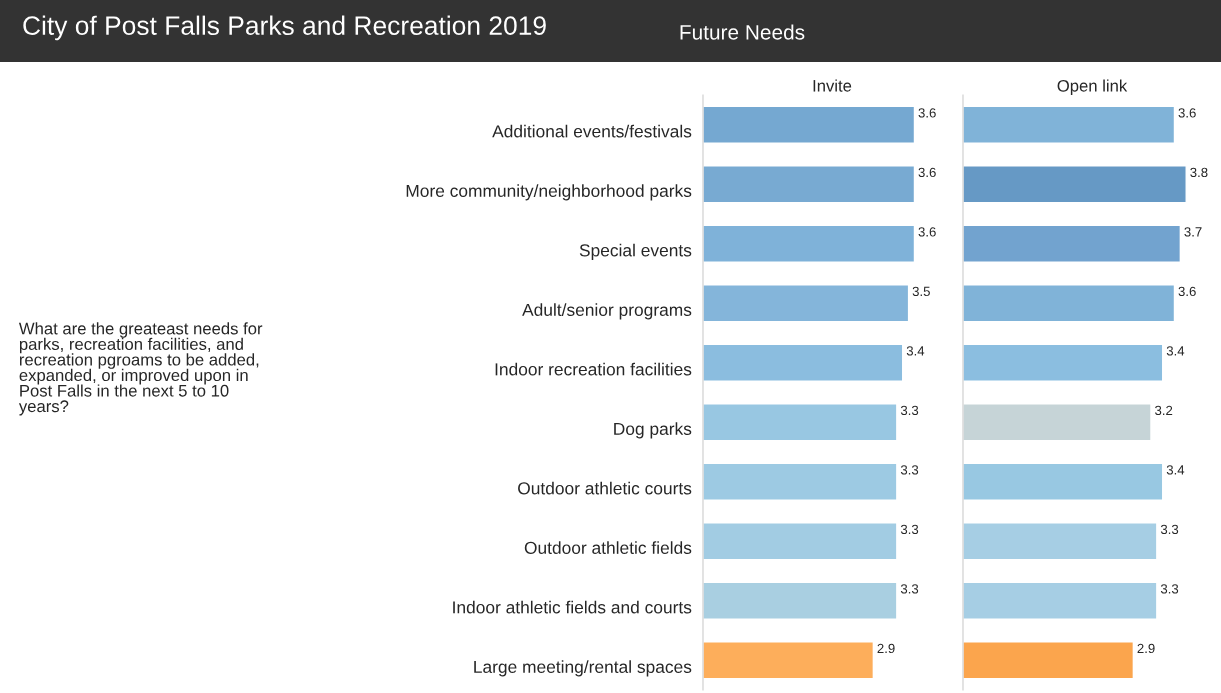 The width and height of the screenshot is (1221, 693). Describe the element at coordinates (921, 291) in the screenshot. I see `data-label: 3.5` at that location.